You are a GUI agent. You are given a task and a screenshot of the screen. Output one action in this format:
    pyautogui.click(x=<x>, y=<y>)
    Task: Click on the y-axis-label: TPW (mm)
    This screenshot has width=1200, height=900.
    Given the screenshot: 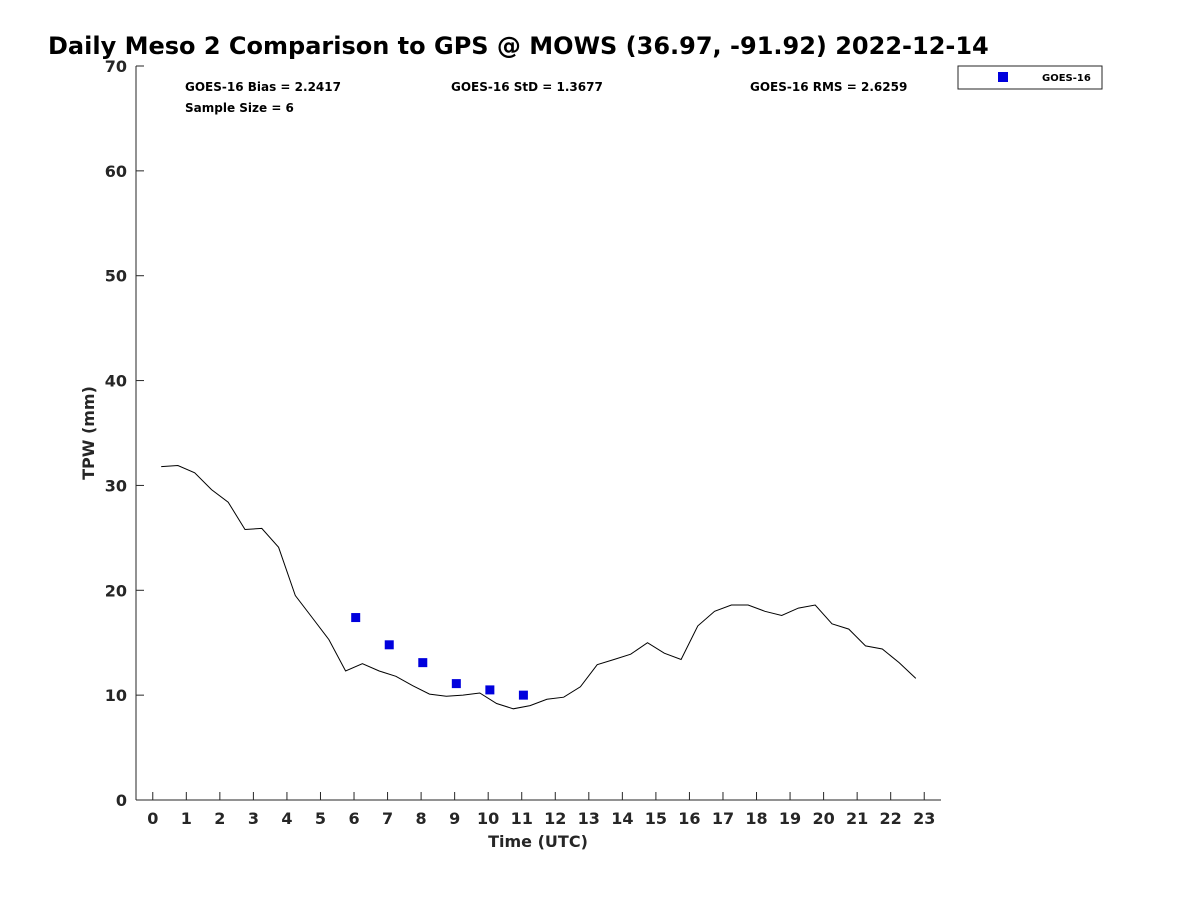 What is the action you would take?
    pyautogui.click(x=88, y=433)
    